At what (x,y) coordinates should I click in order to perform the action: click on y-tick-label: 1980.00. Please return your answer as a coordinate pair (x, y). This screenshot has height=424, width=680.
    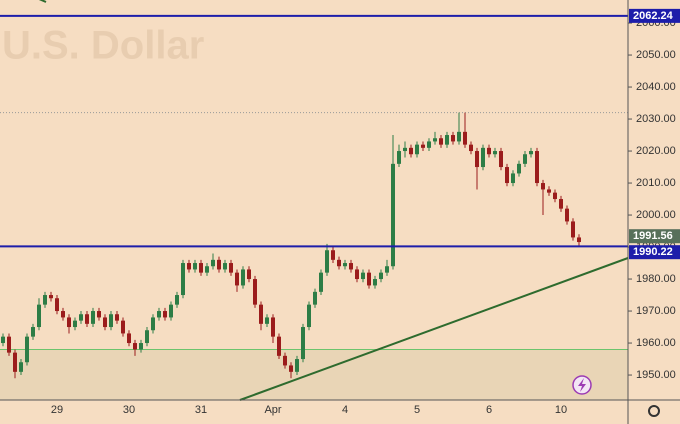
    Looking at the image, I should click on (656, 279).